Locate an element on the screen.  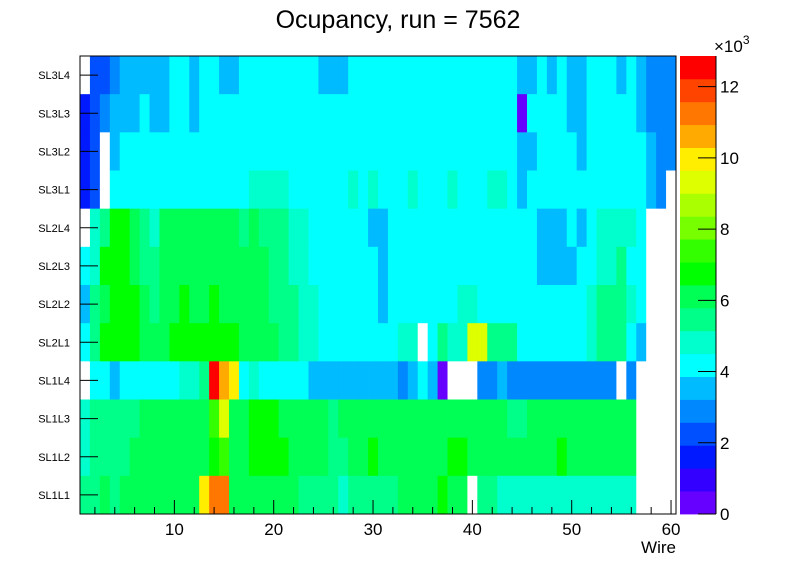
palette-tick-label: 6 is located at coordinates (724, 300).